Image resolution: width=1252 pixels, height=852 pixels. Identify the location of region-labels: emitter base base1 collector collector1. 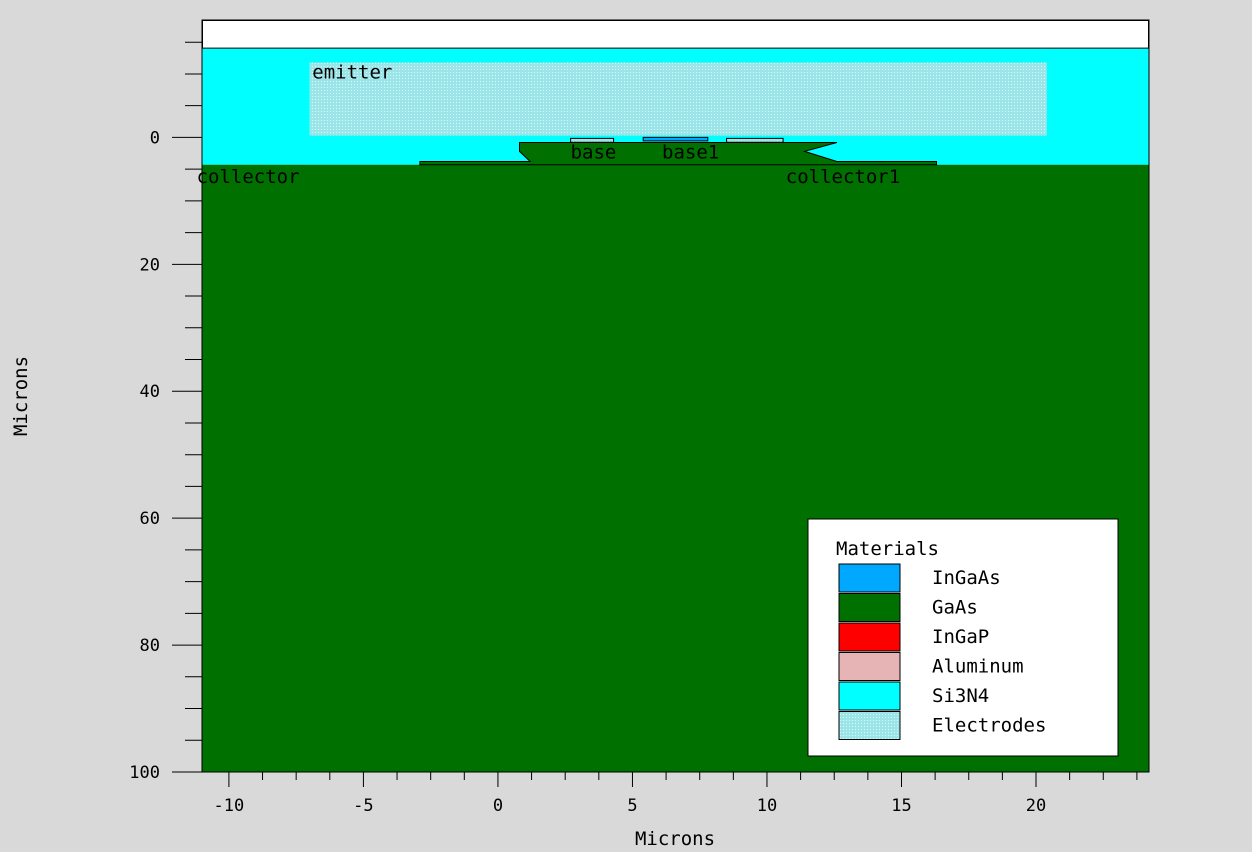
(549, 124).